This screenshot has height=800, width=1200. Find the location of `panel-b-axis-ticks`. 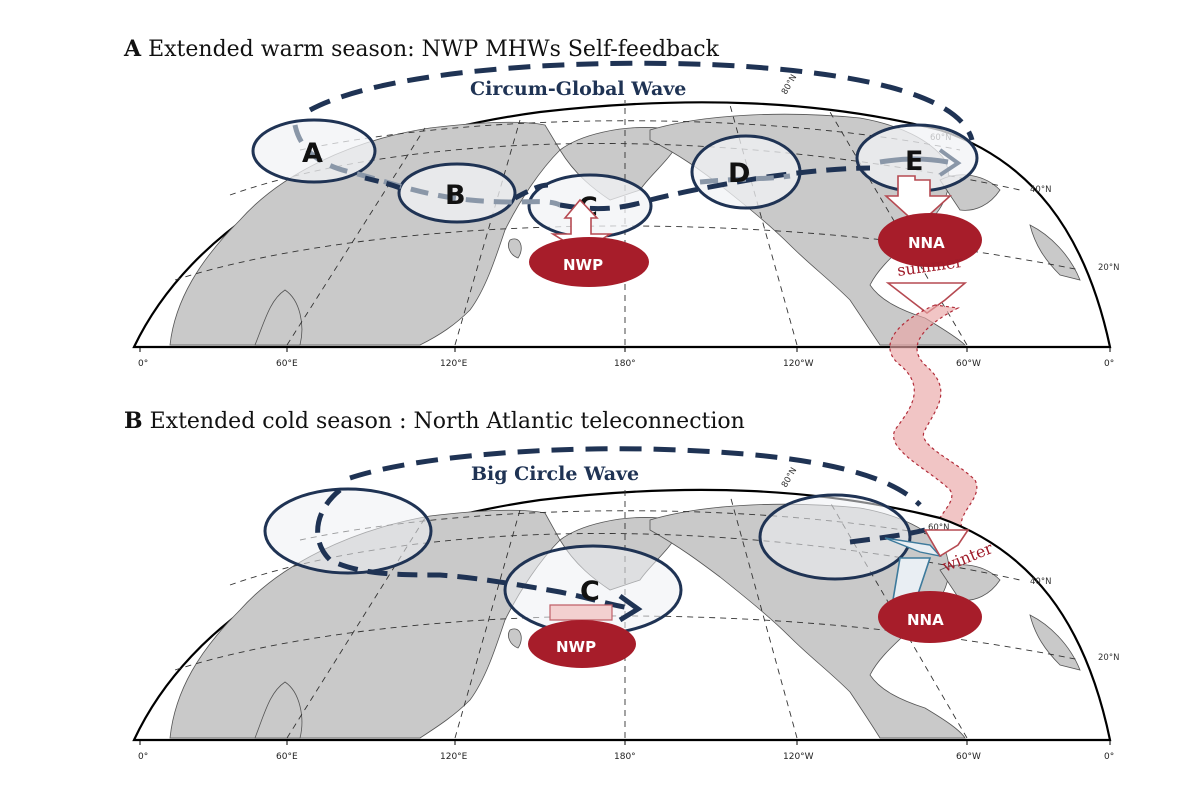

panel-b-axis-ticks is located at coordinates (625, 742).